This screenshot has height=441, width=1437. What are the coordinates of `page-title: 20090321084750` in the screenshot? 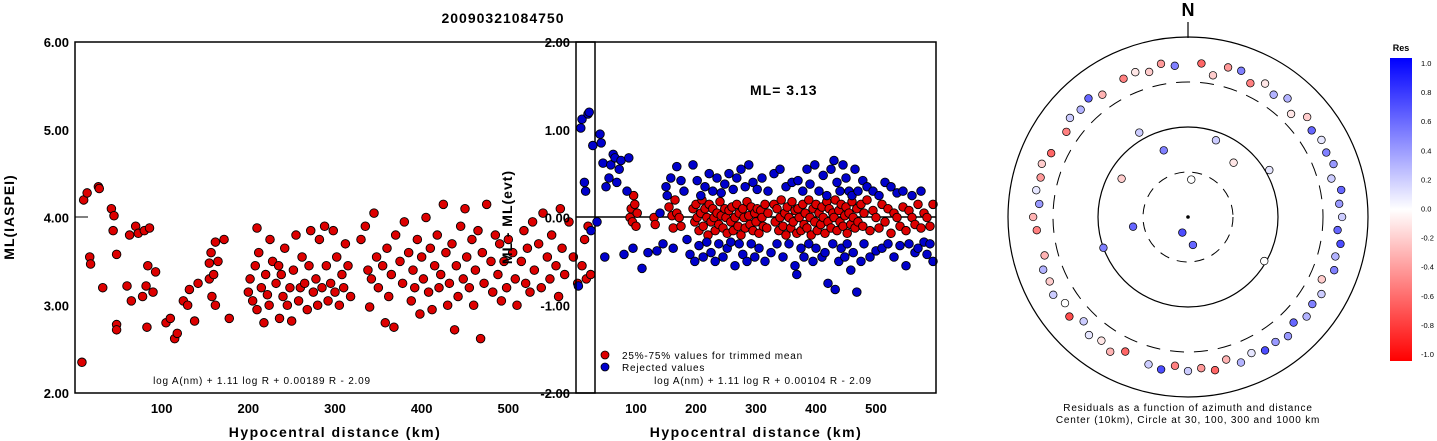 It's located at (502, 18).